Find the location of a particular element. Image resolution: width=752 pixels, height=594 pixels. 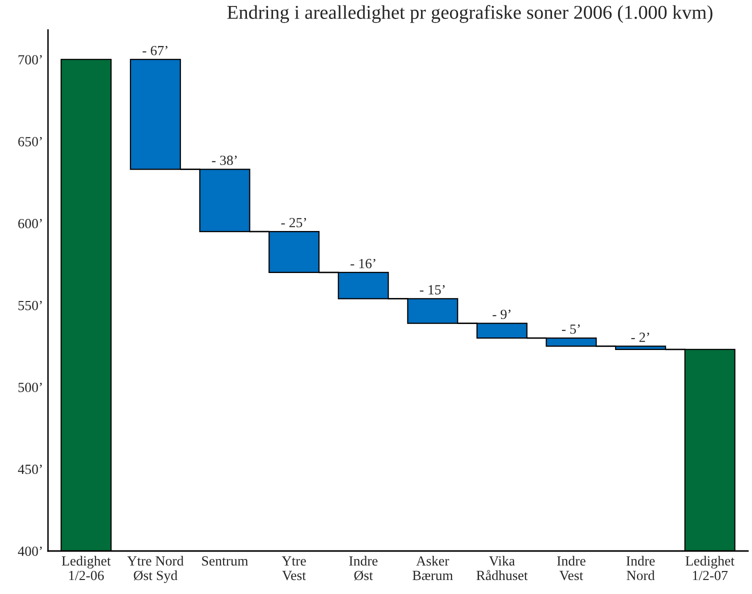

y-tick-label: 650’ is located at coordinates (30, 141).